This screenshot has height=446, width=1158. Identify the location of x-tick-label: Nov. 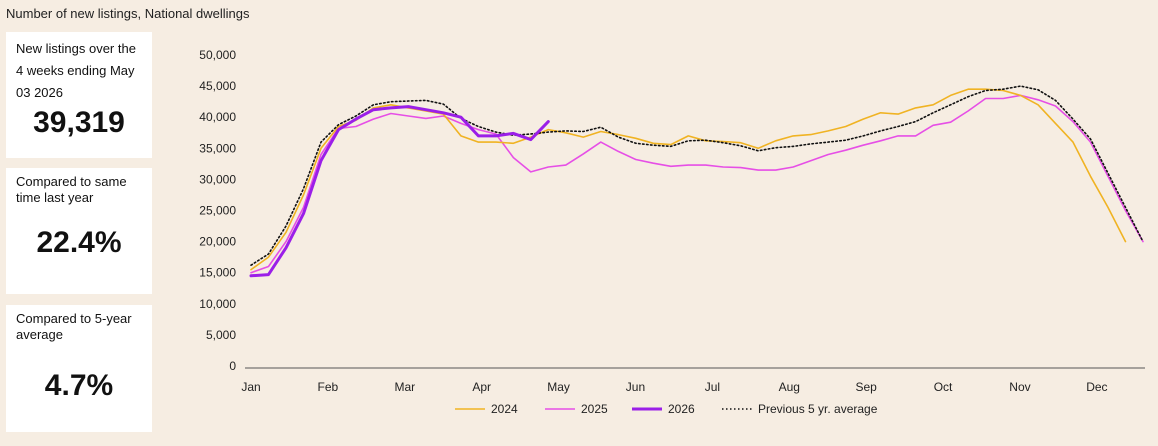
(1019, 387).